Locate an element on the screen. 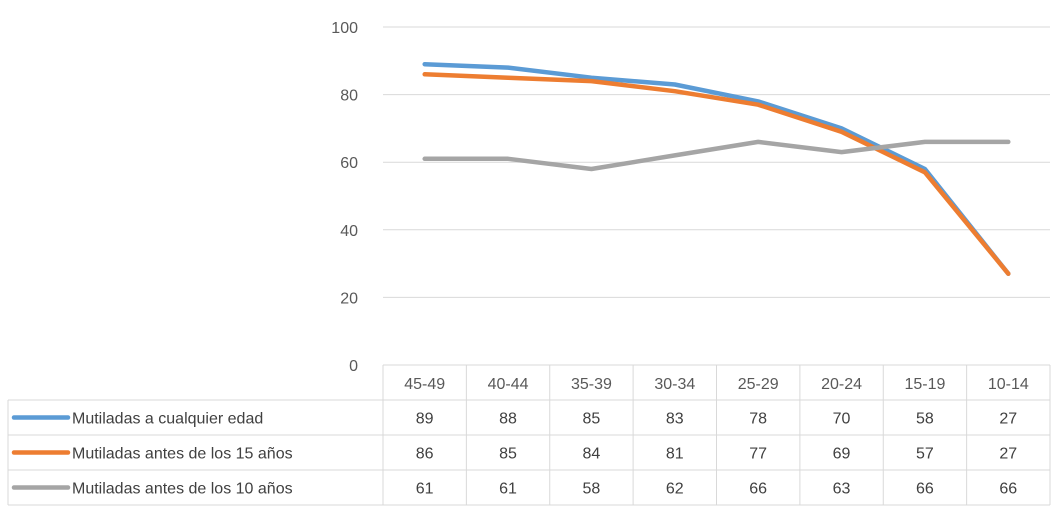 Image resolution: width=1057 pixels, height=509 pixels. data-label: 83 is located at coordinates (675, 419).